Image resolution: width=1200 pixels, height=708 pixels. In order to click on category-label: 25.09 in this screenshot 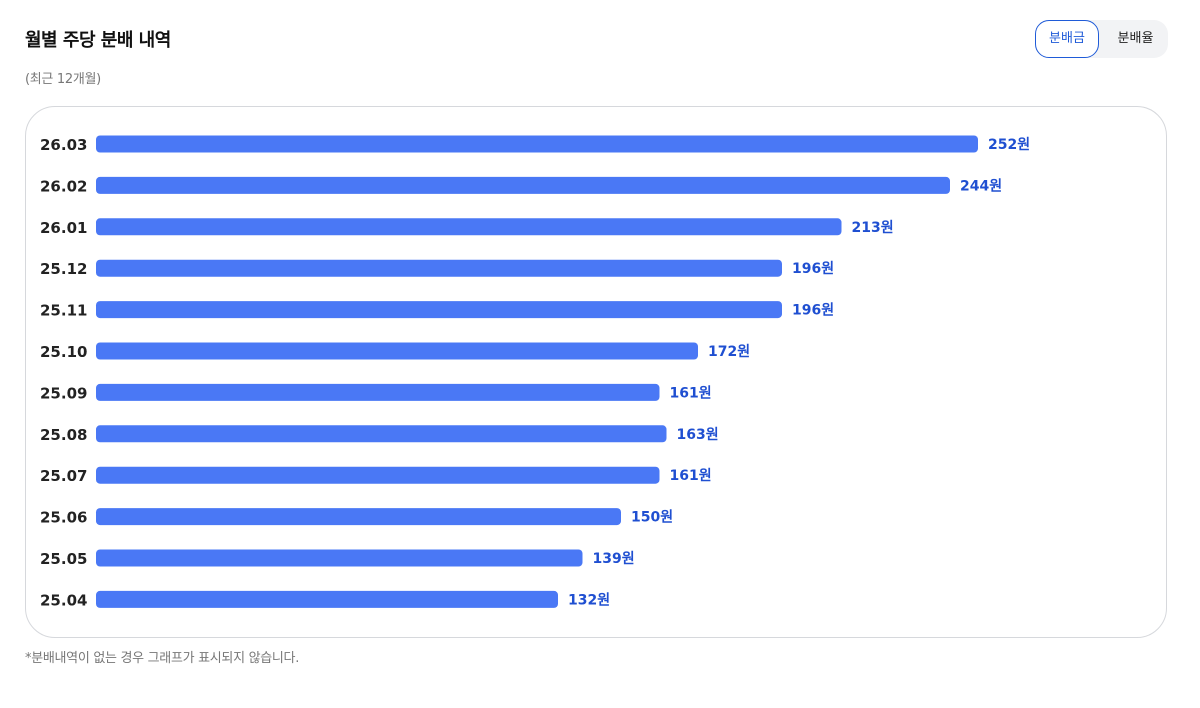, I will do `click(63, 393)`.